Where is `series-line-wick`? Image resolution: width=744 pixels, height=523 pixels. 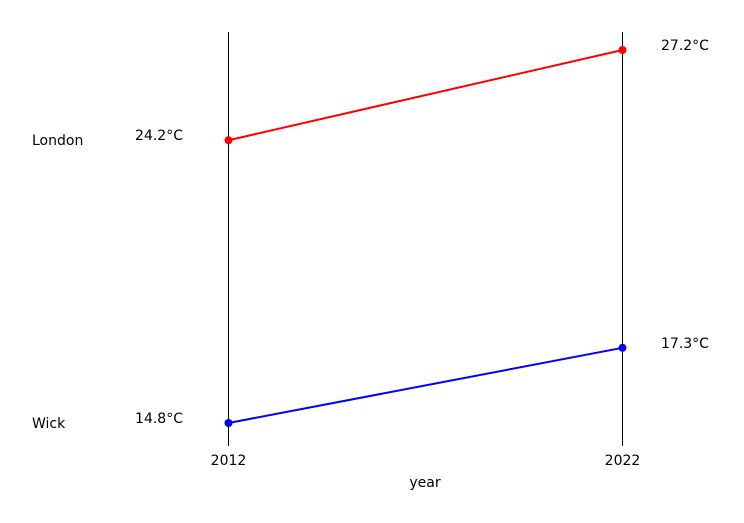 series-line-wick is located at coordinates (425, 385).